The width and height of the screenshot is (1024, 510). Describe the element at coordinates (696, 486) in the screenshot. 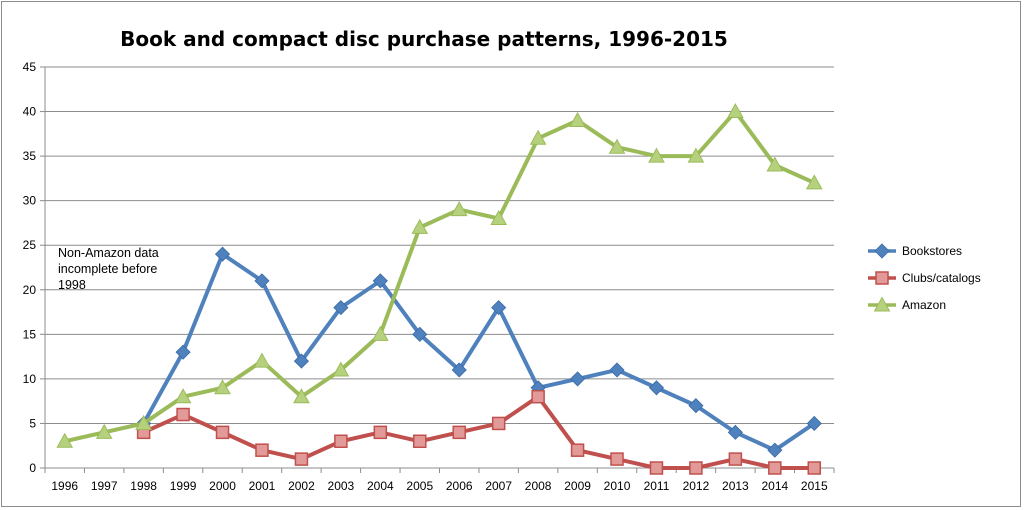

I see `x-tick-label: 2012` at that location.